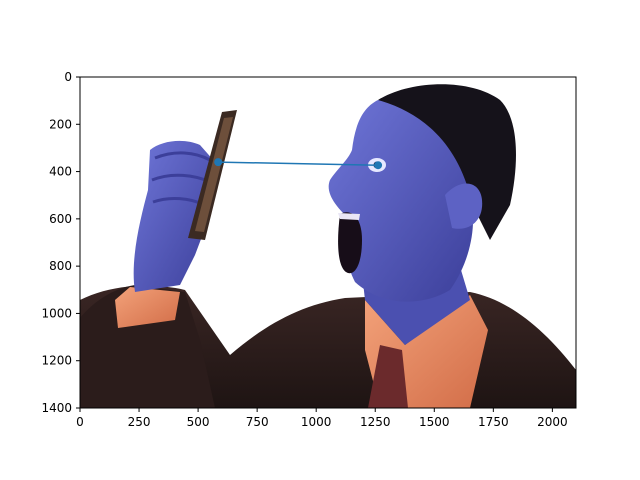 This screenshot has width=640, height=480. Describe the element at coordinates (401, 201) in the screenshot. I see `face` at that location.